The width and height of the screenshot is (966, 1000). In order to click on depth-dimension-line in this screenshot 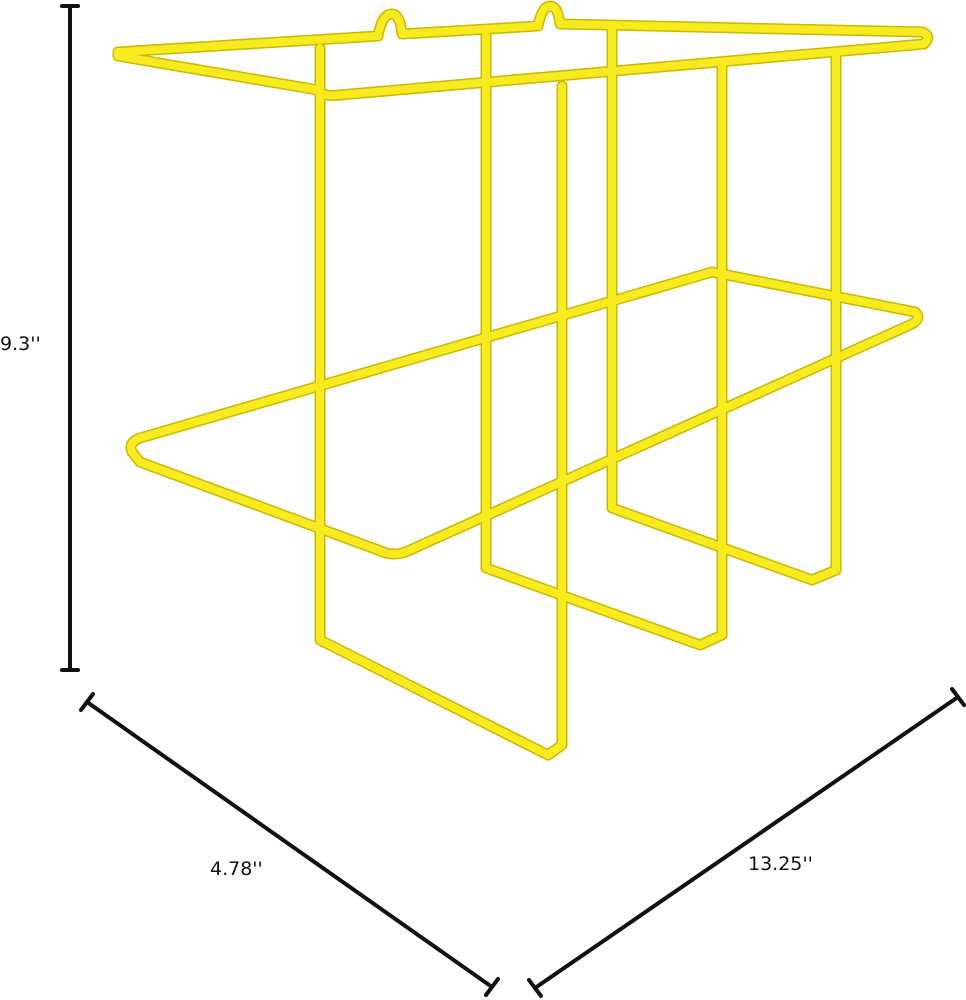, I will do `click(289, 844)`.